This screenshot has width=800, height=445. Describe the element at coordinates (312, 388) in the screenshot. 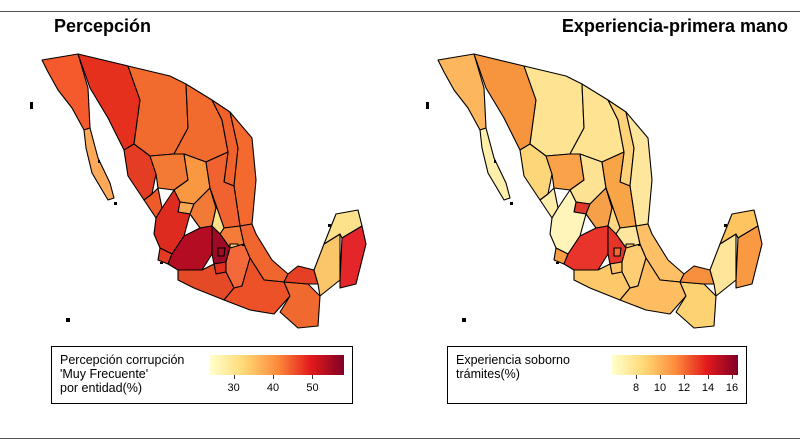

I see `legend-tick-label: 50` at that location.